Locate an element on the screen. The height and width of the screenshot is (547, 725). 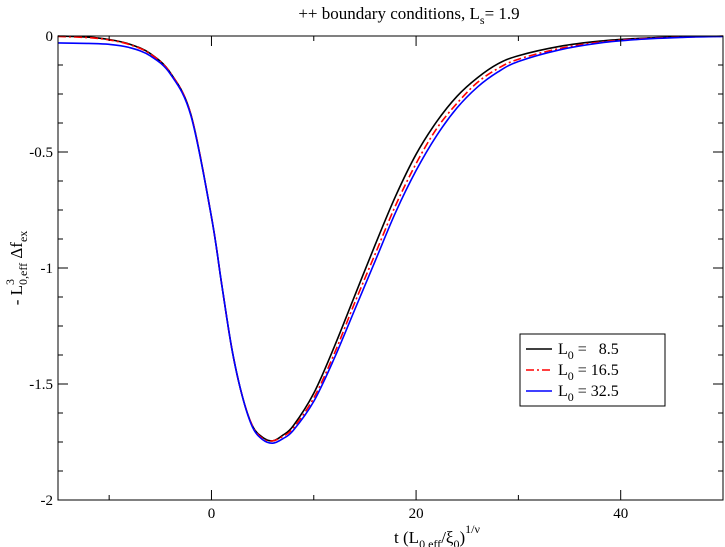
y-axis-label: - L30,eff Δfex is located at coordinates (16, 268).